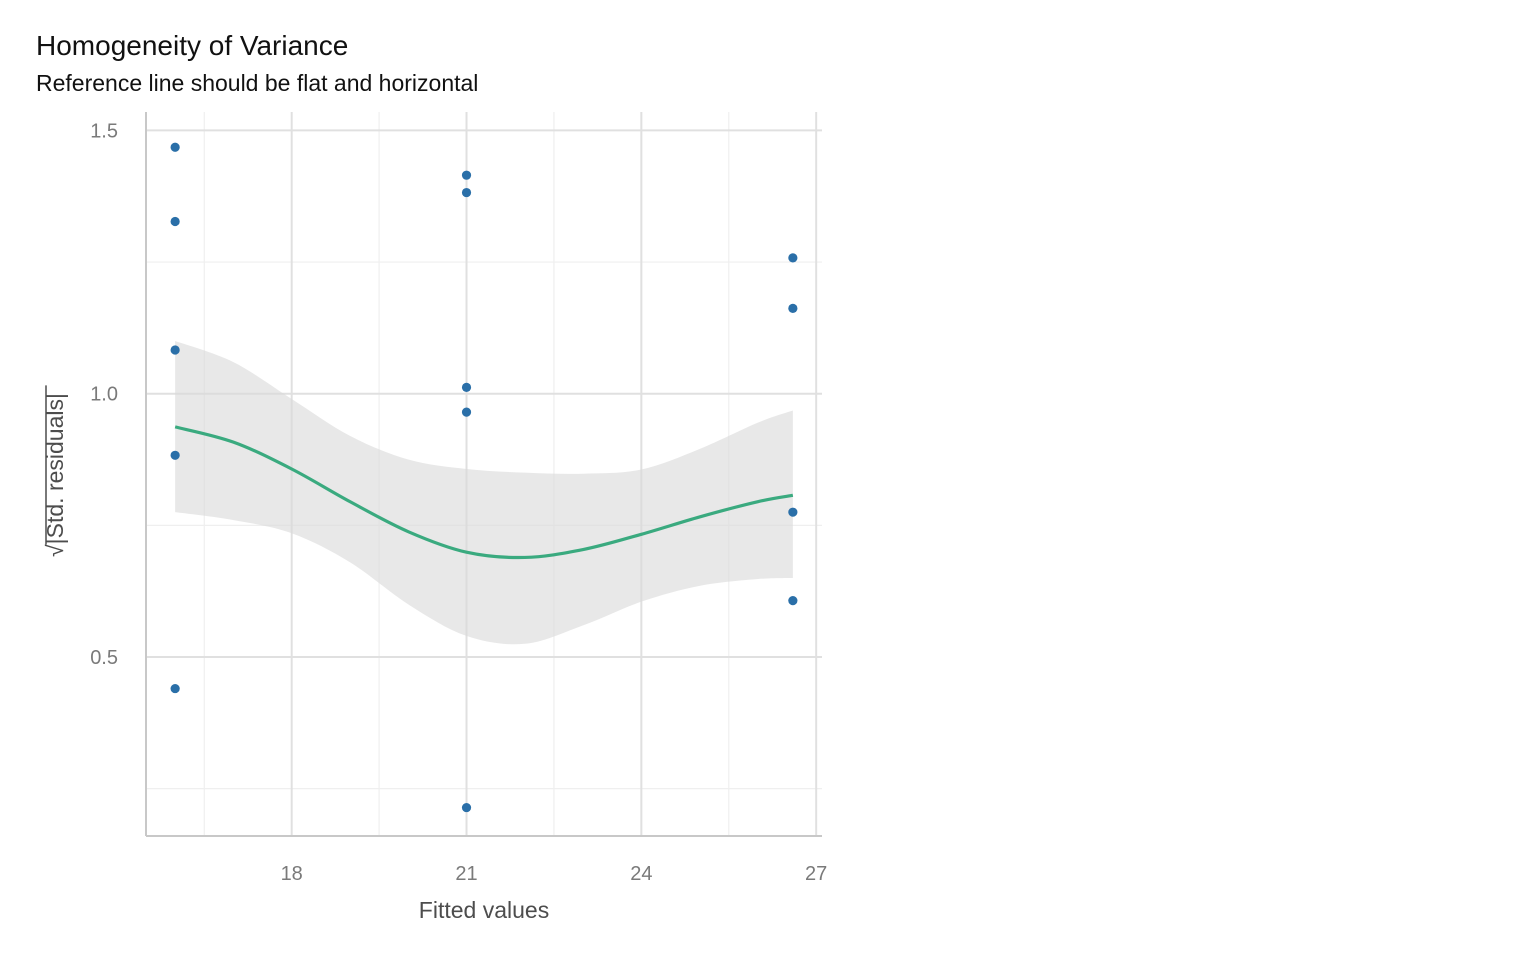  I want to click on y-tick-label: 1.0, so click(104, 395).